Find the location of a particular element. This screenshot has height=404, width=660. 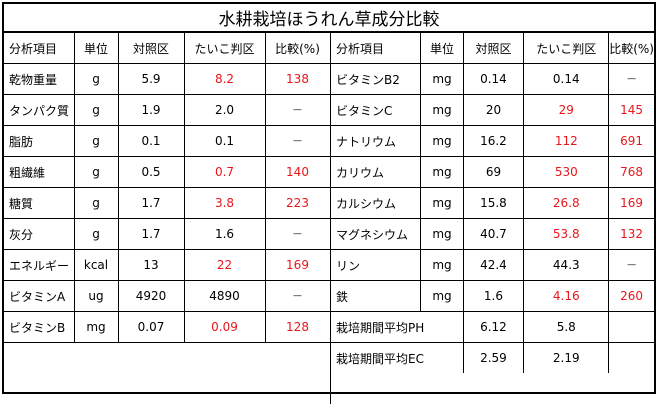

item-name: エネルギー is located at coordinates (39, 265).